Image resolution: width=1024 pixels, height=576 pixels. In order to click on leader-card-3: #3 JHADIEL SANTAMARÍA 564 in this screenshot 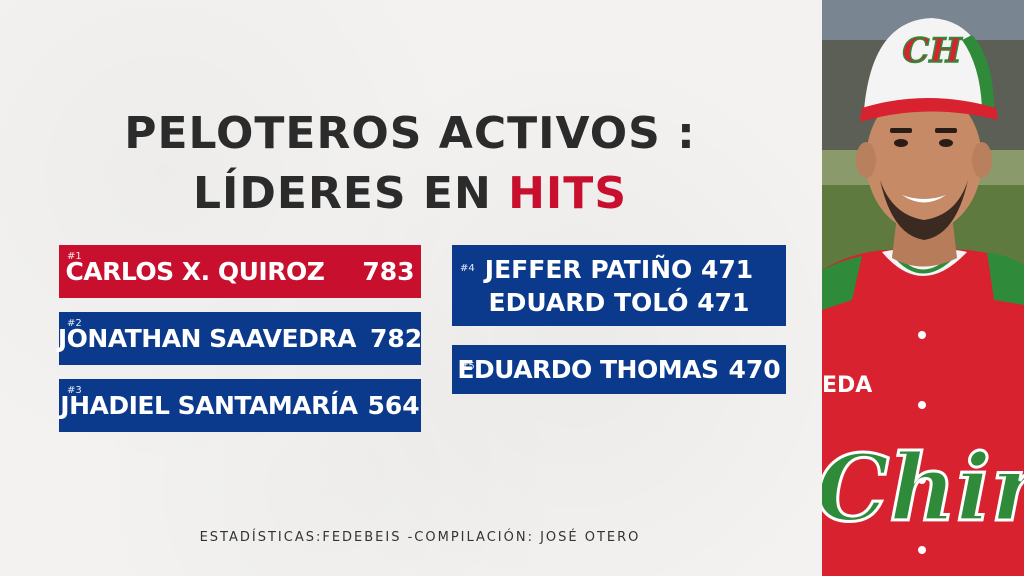, I will do `click(240, 405)`.